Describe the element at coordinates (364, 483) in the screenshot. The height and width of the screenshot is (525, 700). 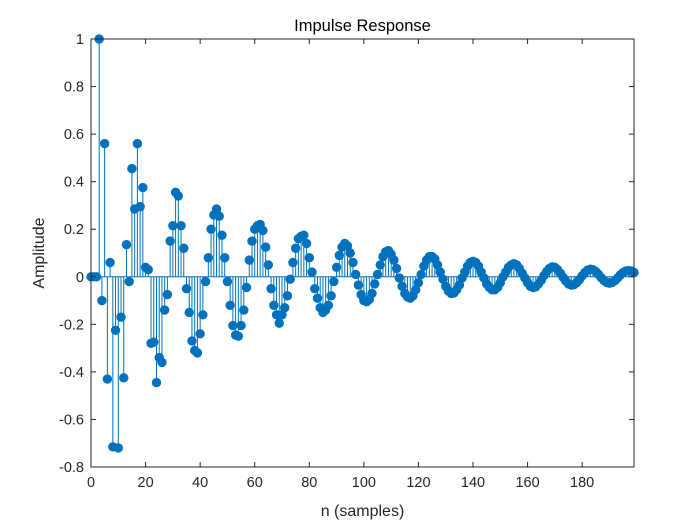
I see `x-tick-label: 100` at that location.